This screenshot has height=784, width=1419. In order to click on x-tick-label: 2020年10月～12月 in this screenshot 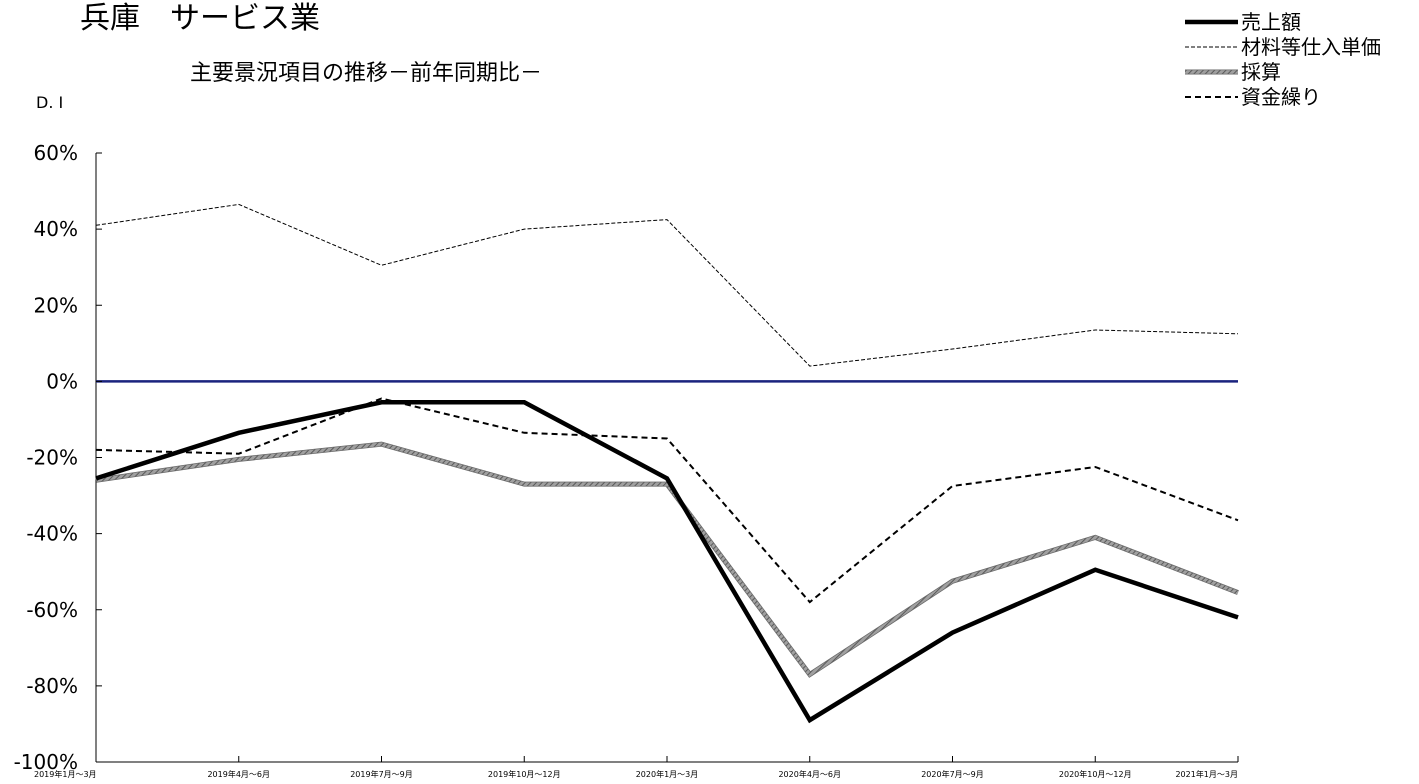, I will do `click(1095, 774)`.